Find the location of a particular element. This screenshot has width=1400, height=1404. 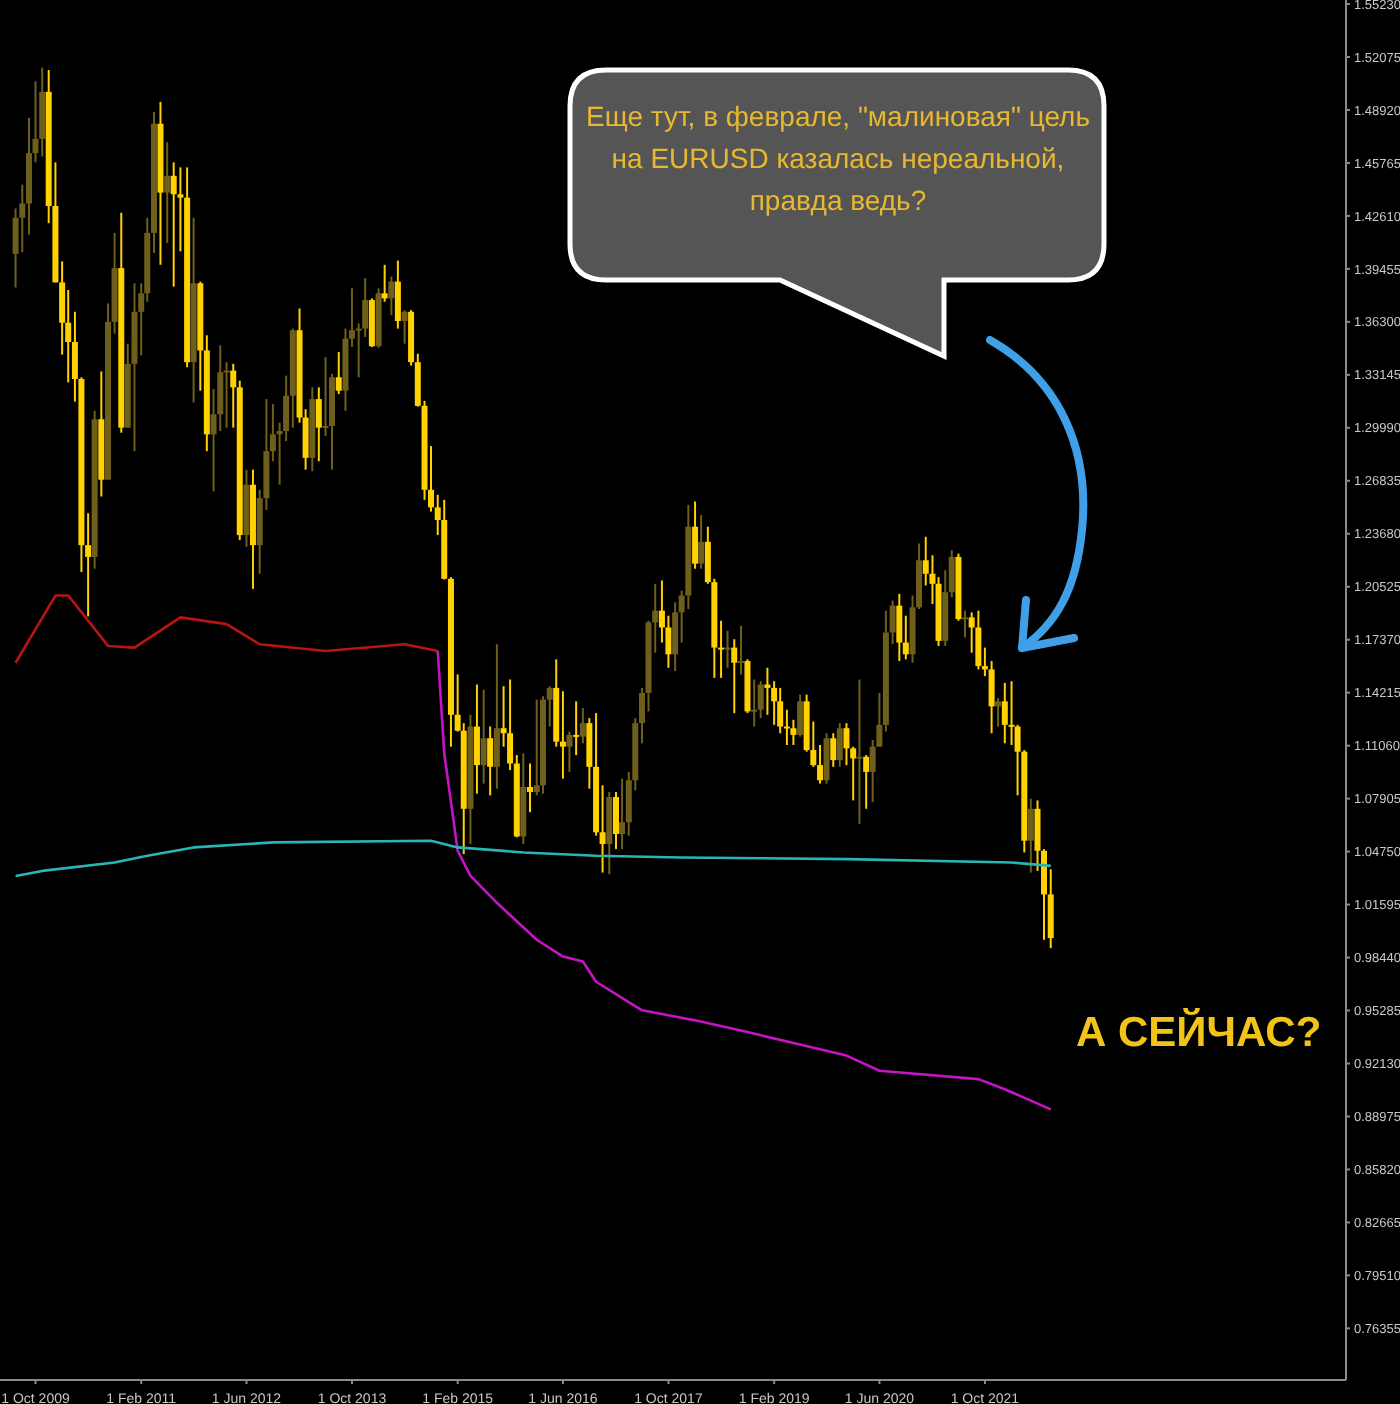

annotation: А СЕЙЧАС? is located at coordinates (1200, 1034).